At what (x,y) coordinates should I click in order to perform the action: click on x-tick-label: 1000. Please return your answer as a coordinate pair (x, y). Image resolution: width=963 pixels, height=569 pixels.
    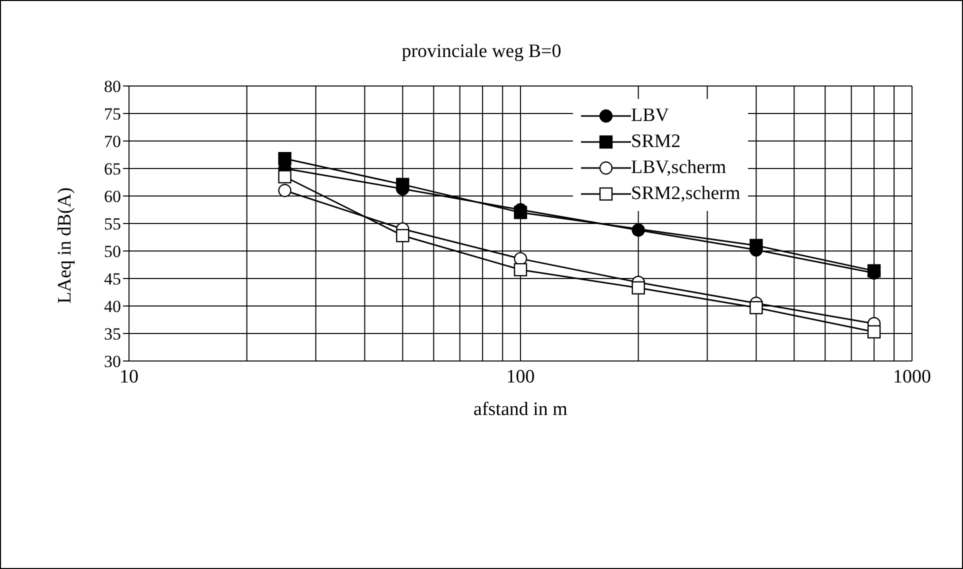
    Looking at the image, I should click on (912, 377).